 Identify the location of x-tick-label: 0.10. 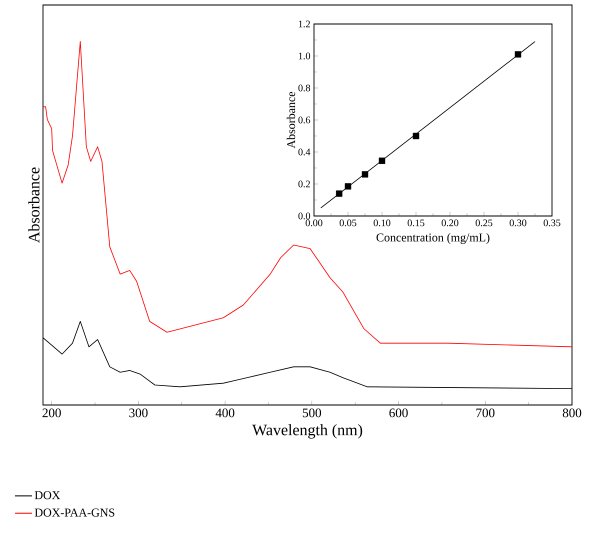
(382, 223).